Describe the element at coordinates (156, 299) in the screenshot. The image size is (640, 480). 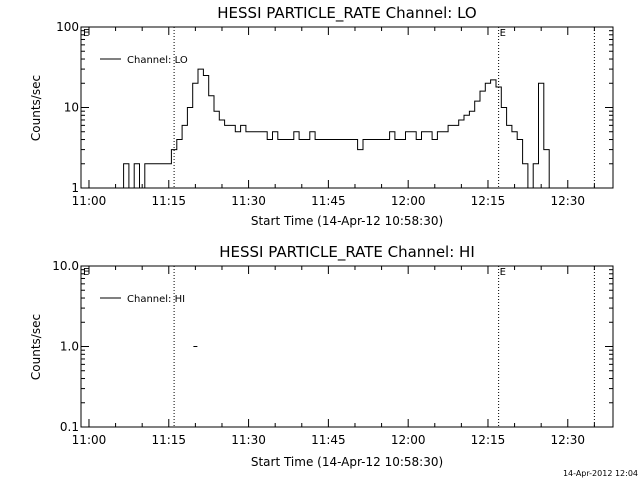
I see `hi-legend-entry: Channel: HI` at that location.